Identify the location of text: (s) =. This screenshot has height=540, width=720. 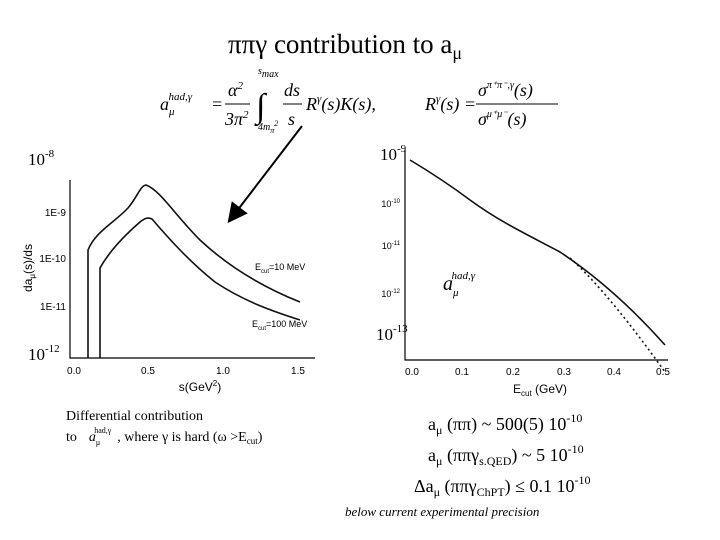
(458, 104).